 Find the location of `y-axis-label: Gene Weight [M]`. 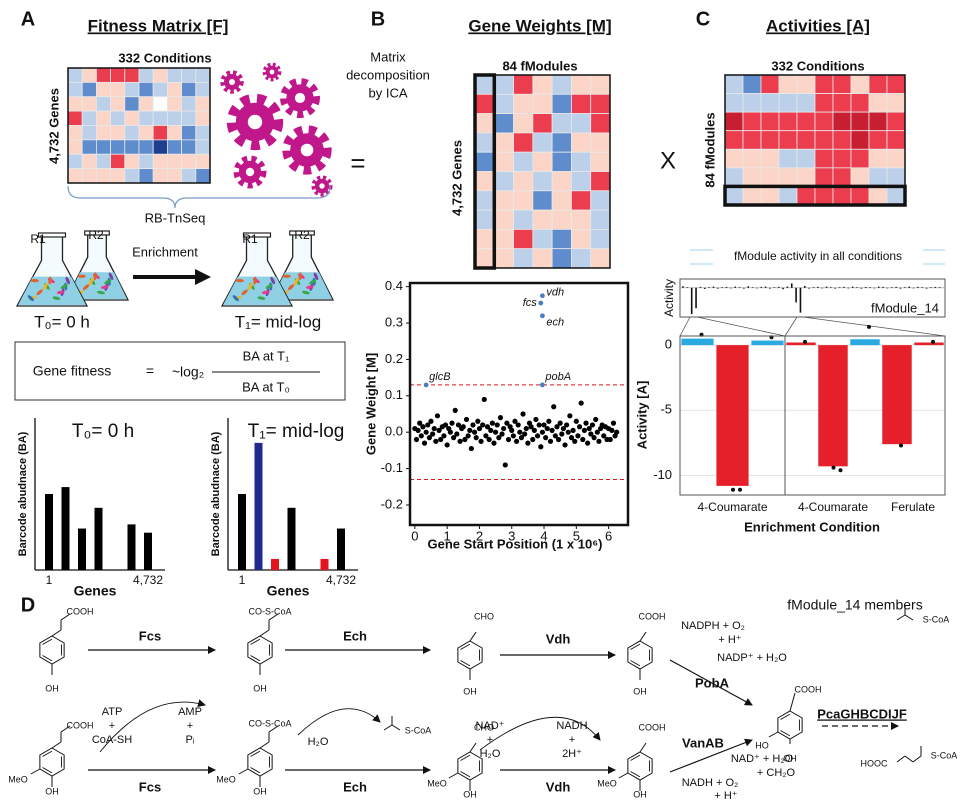

y-axis-label: Gene Weight [M] is located at coordinates (370, 404).